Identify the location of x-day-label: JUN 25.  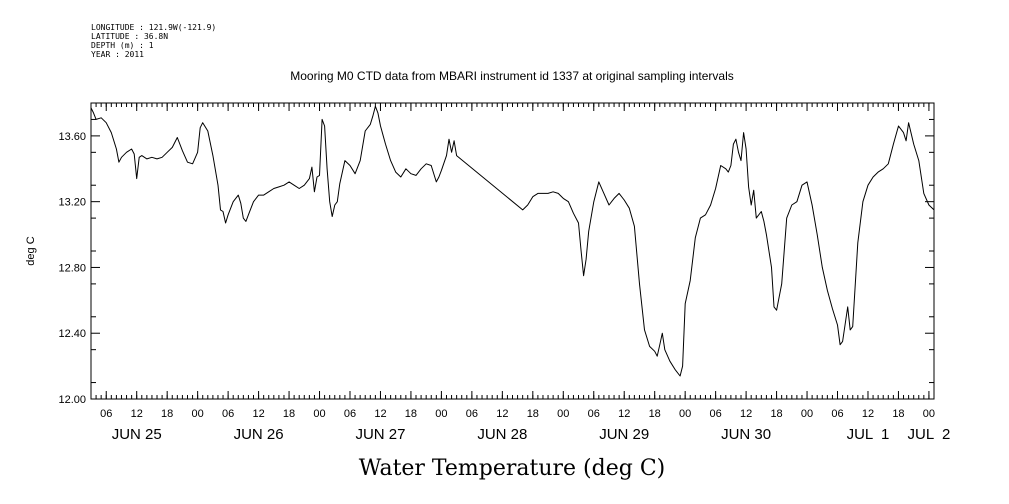
(137, 434).